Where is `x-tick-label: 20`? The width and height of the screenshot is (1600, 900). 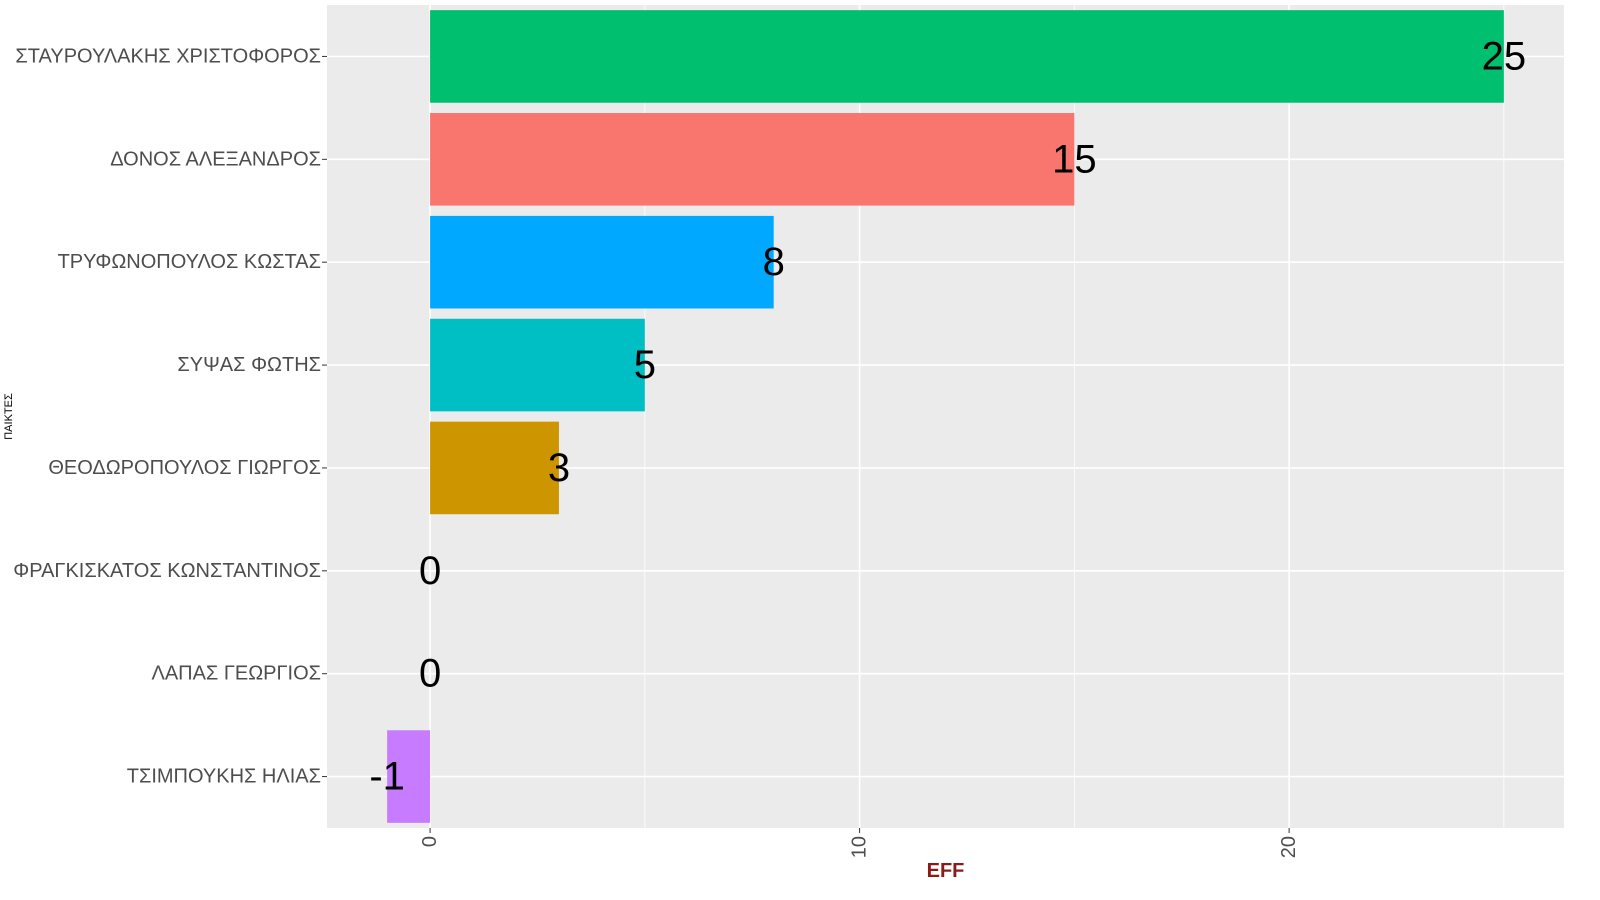 x-tick-label: 20 is located at coordinates (1289, 847).